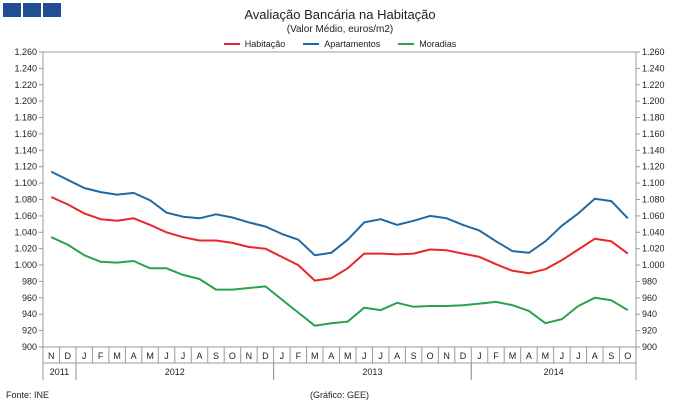 The height and width of the screenshot is (405, 680). What do you see at coordinates (25, 101) in the screenshot?
I see `y-tick-label-left: 1.200` at bounding box center [25, 101].